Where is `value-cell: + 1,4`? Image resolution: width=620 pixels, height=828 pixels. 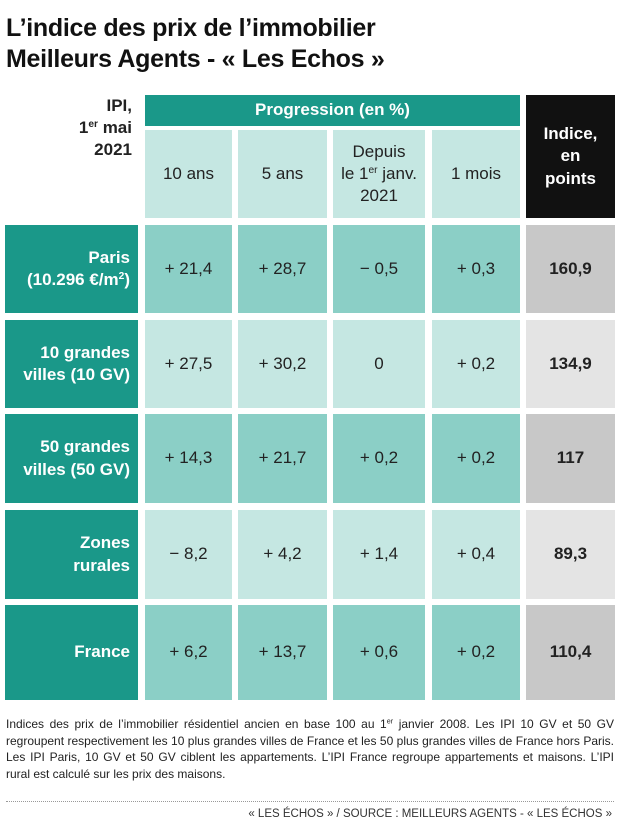
value-cell: + 1,4 is located at coordinates (379, 554).